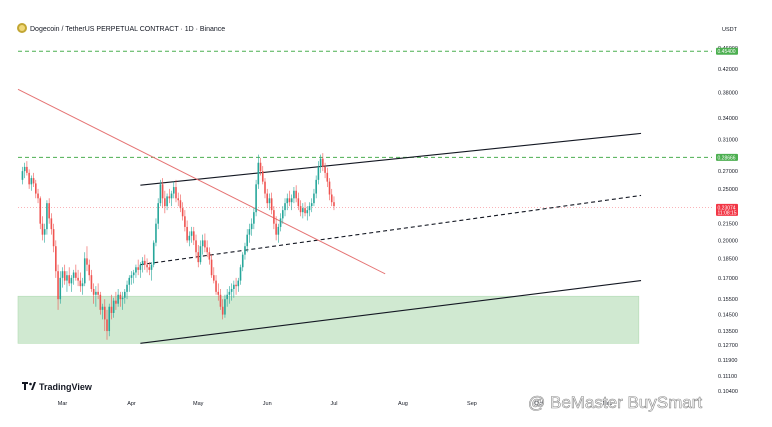 The image size is (772, 427). I want to click on x-tick-label: Mar, so click(63, 404).